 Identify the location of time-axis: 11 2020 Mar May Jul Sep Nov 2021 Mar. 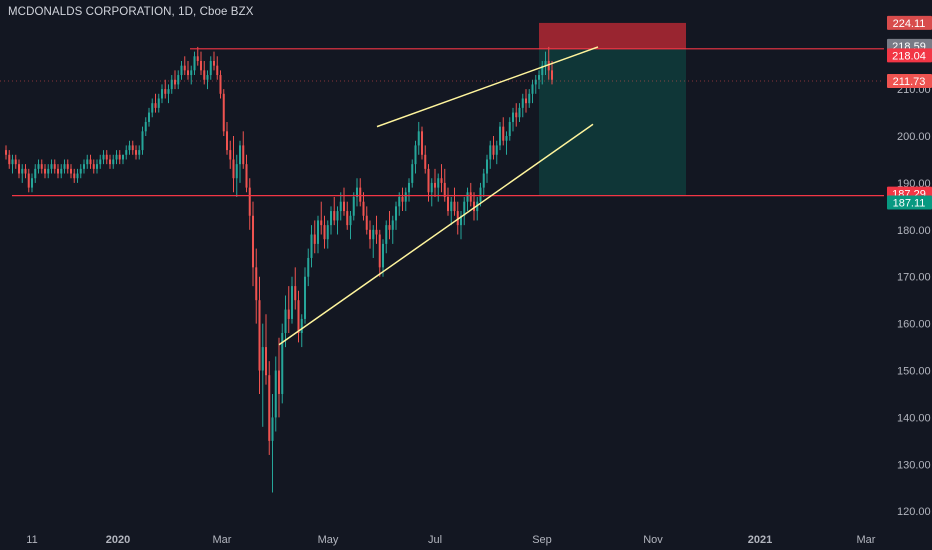
(451, 540).